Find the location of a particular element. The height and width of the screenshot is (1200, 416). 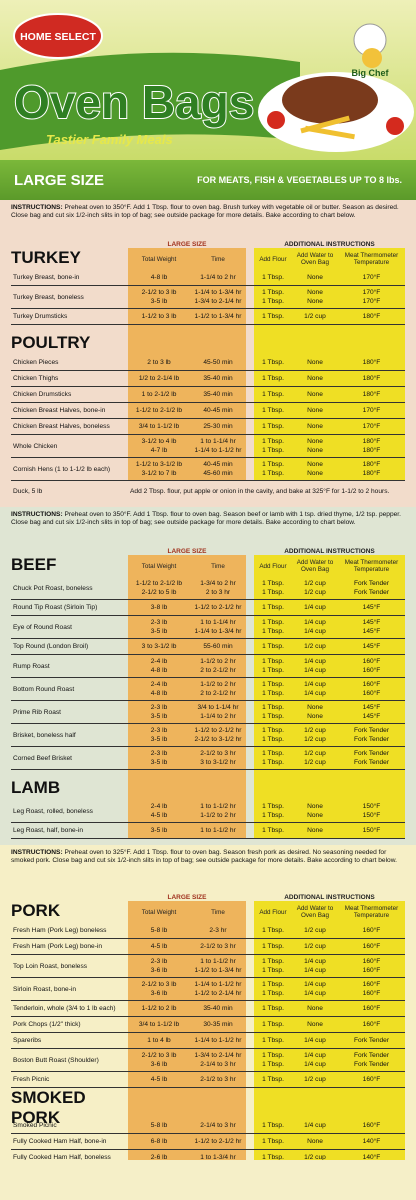

cell-value: 2-1/2 to 3 lb is located at coordinates (159, 1055).